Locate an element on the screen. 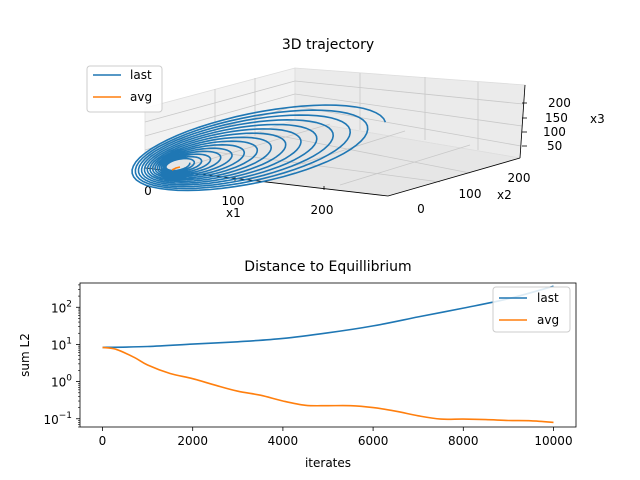 This screenshot has width=640, height=480. x1-tick-label: 0 is located at coordinates (148, 191).